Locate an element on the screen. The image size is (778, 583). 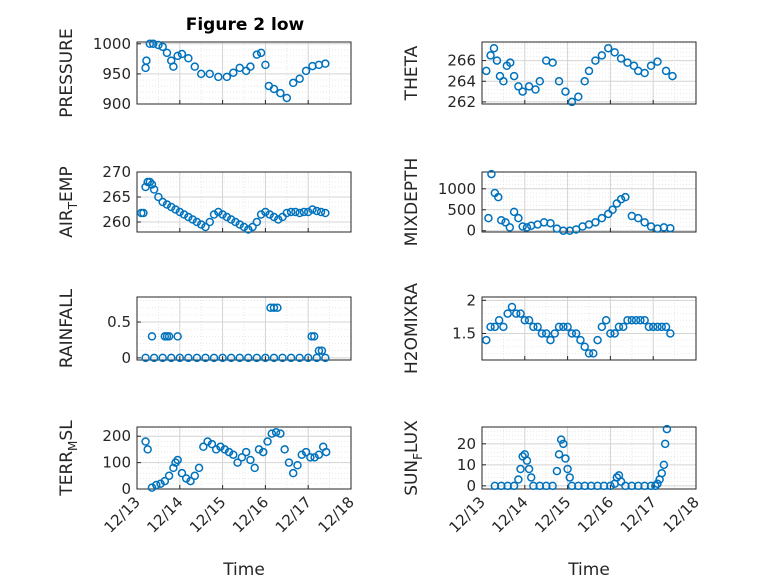
y-tick-label: 2 is located at coordinates (471, 300).